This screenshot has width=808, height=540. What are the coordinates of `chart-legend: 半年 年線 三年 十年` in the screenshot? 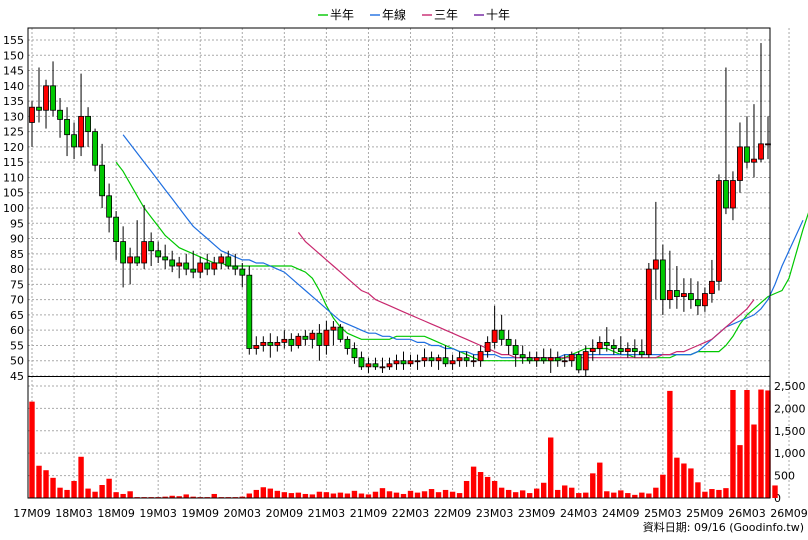 It's located at (414, 14).